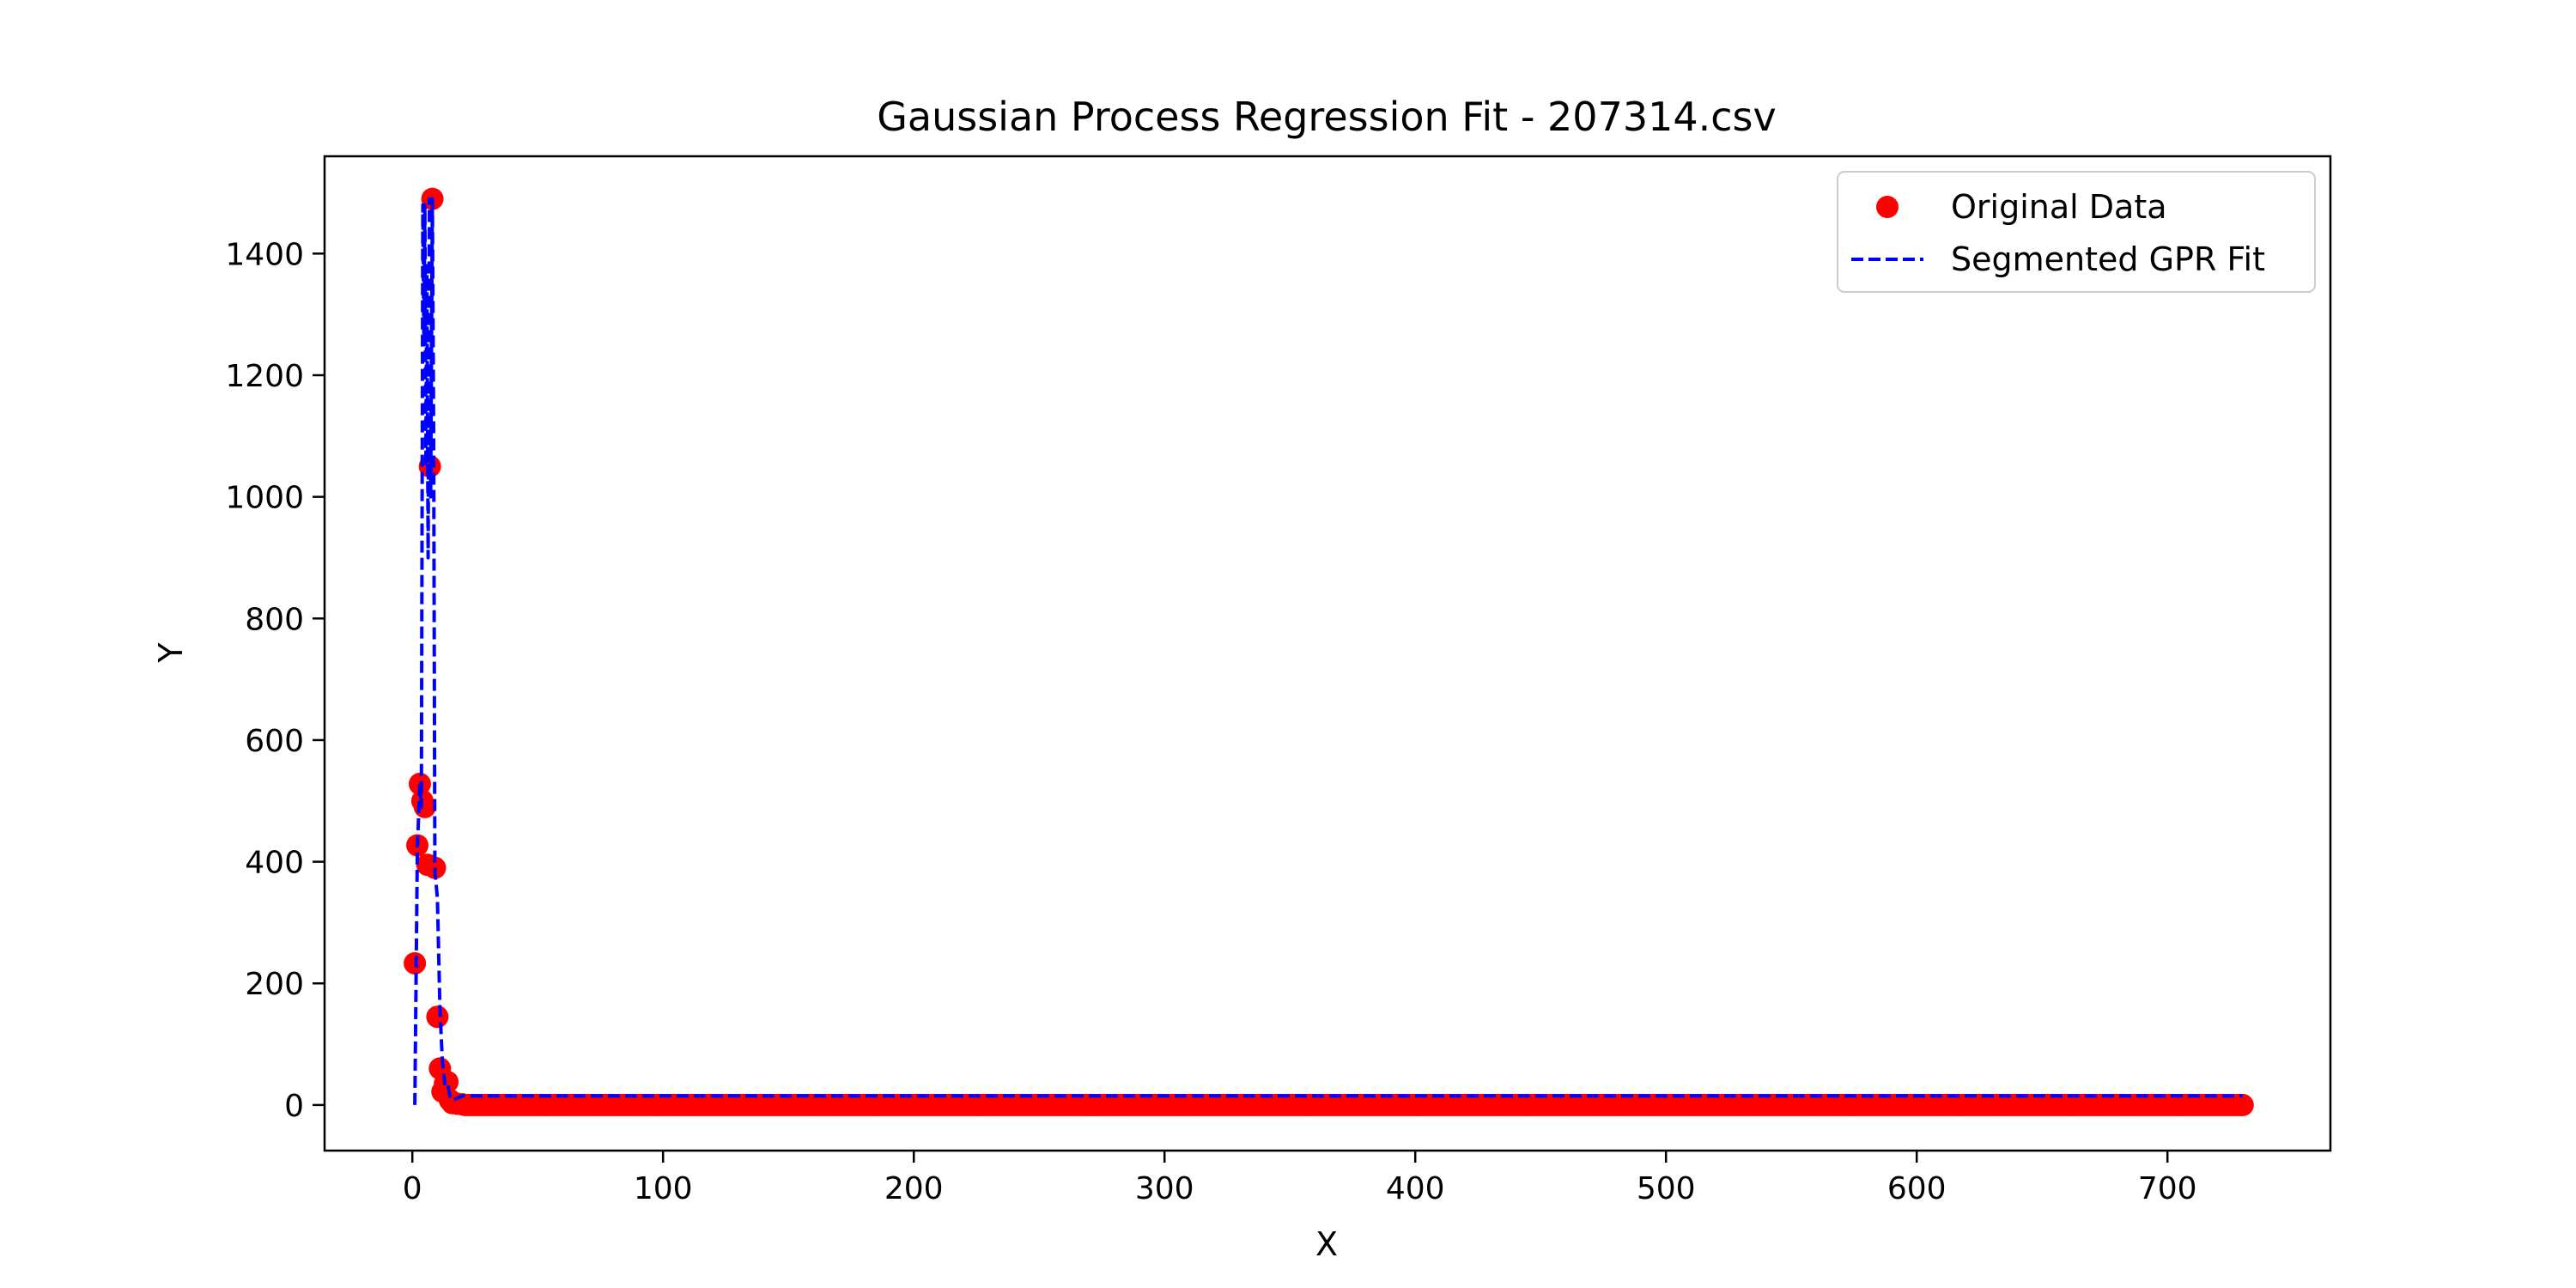 This screenshot has width=2576, height=1288. I want to click on legend-label-fit: Segmented GPR Fit, so click(2108, 259).